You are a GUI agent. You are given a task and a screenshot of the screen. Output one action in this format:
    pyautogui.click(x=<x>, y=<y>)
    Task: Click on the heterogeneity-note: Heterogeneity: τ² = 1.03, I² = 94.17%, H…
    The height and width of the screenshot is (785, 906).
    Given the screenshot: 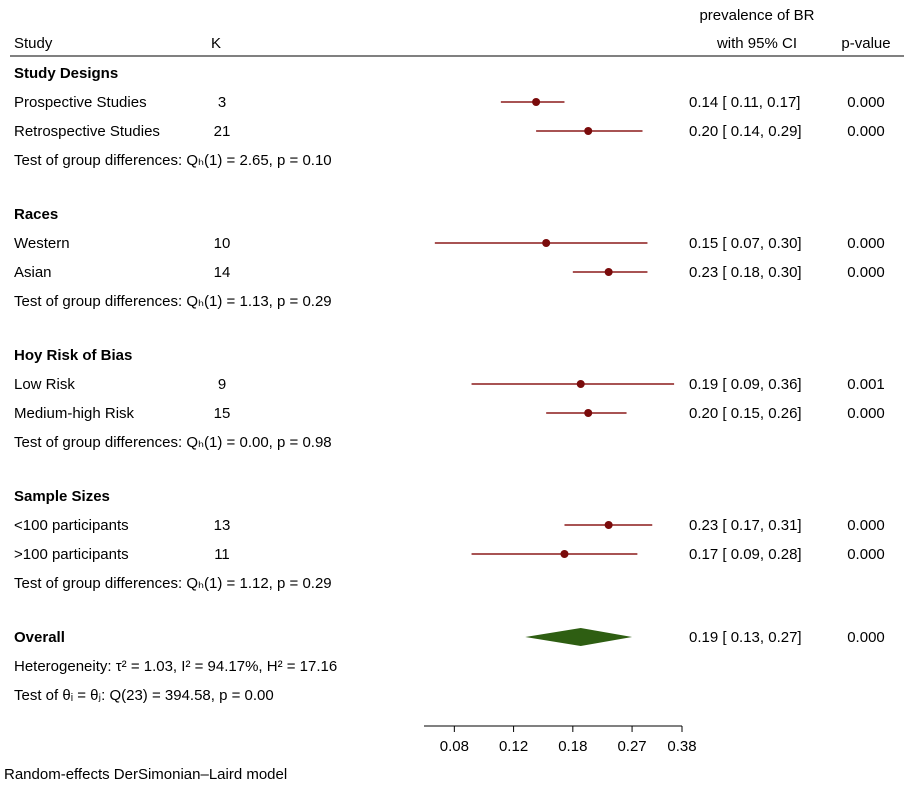 What is the action you would take?
    pyautogui.click(x=175, y=666)
    